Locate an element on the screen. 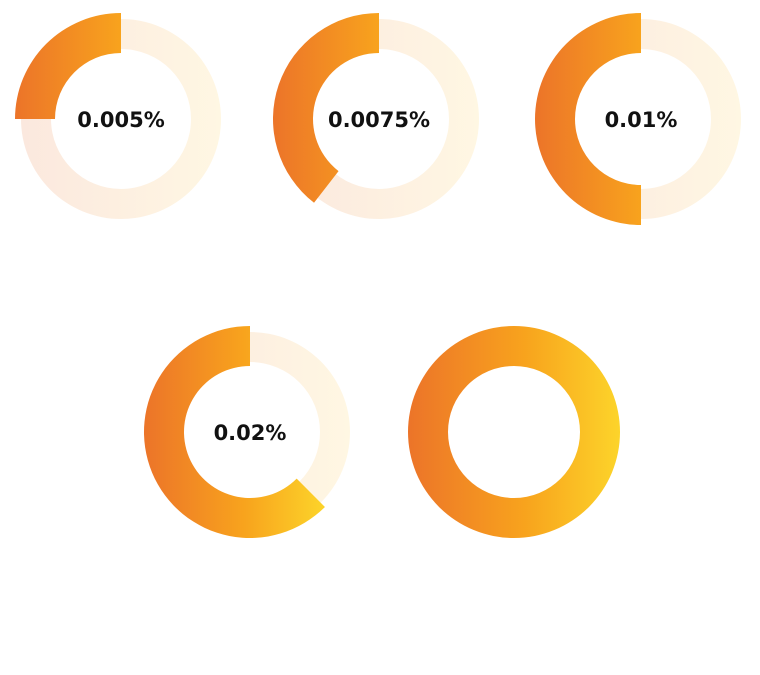 The width and height of the screenshot is (760, 675). donut-2: 0.0075% is located at coordinates (375, 115).